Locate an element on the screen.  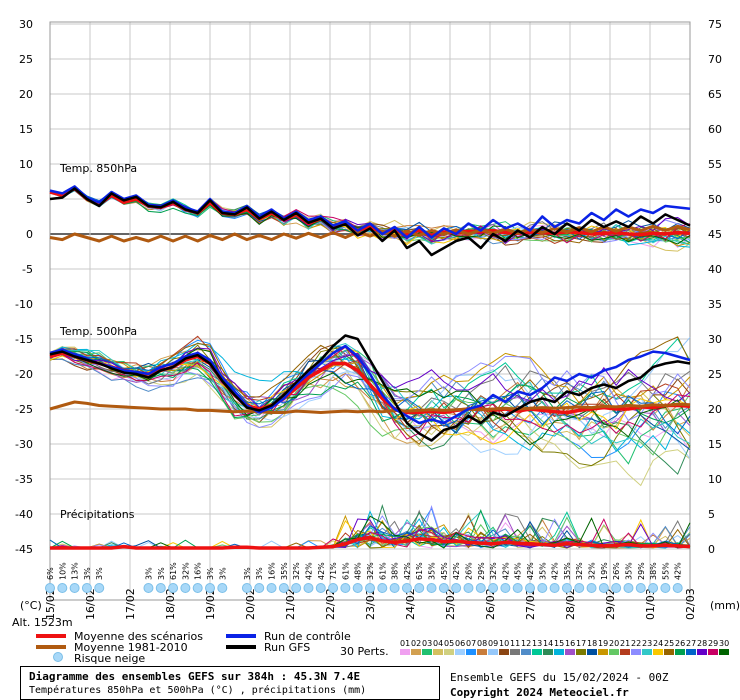
snow-risk-label: 45% is located at coordinates (518, 571).